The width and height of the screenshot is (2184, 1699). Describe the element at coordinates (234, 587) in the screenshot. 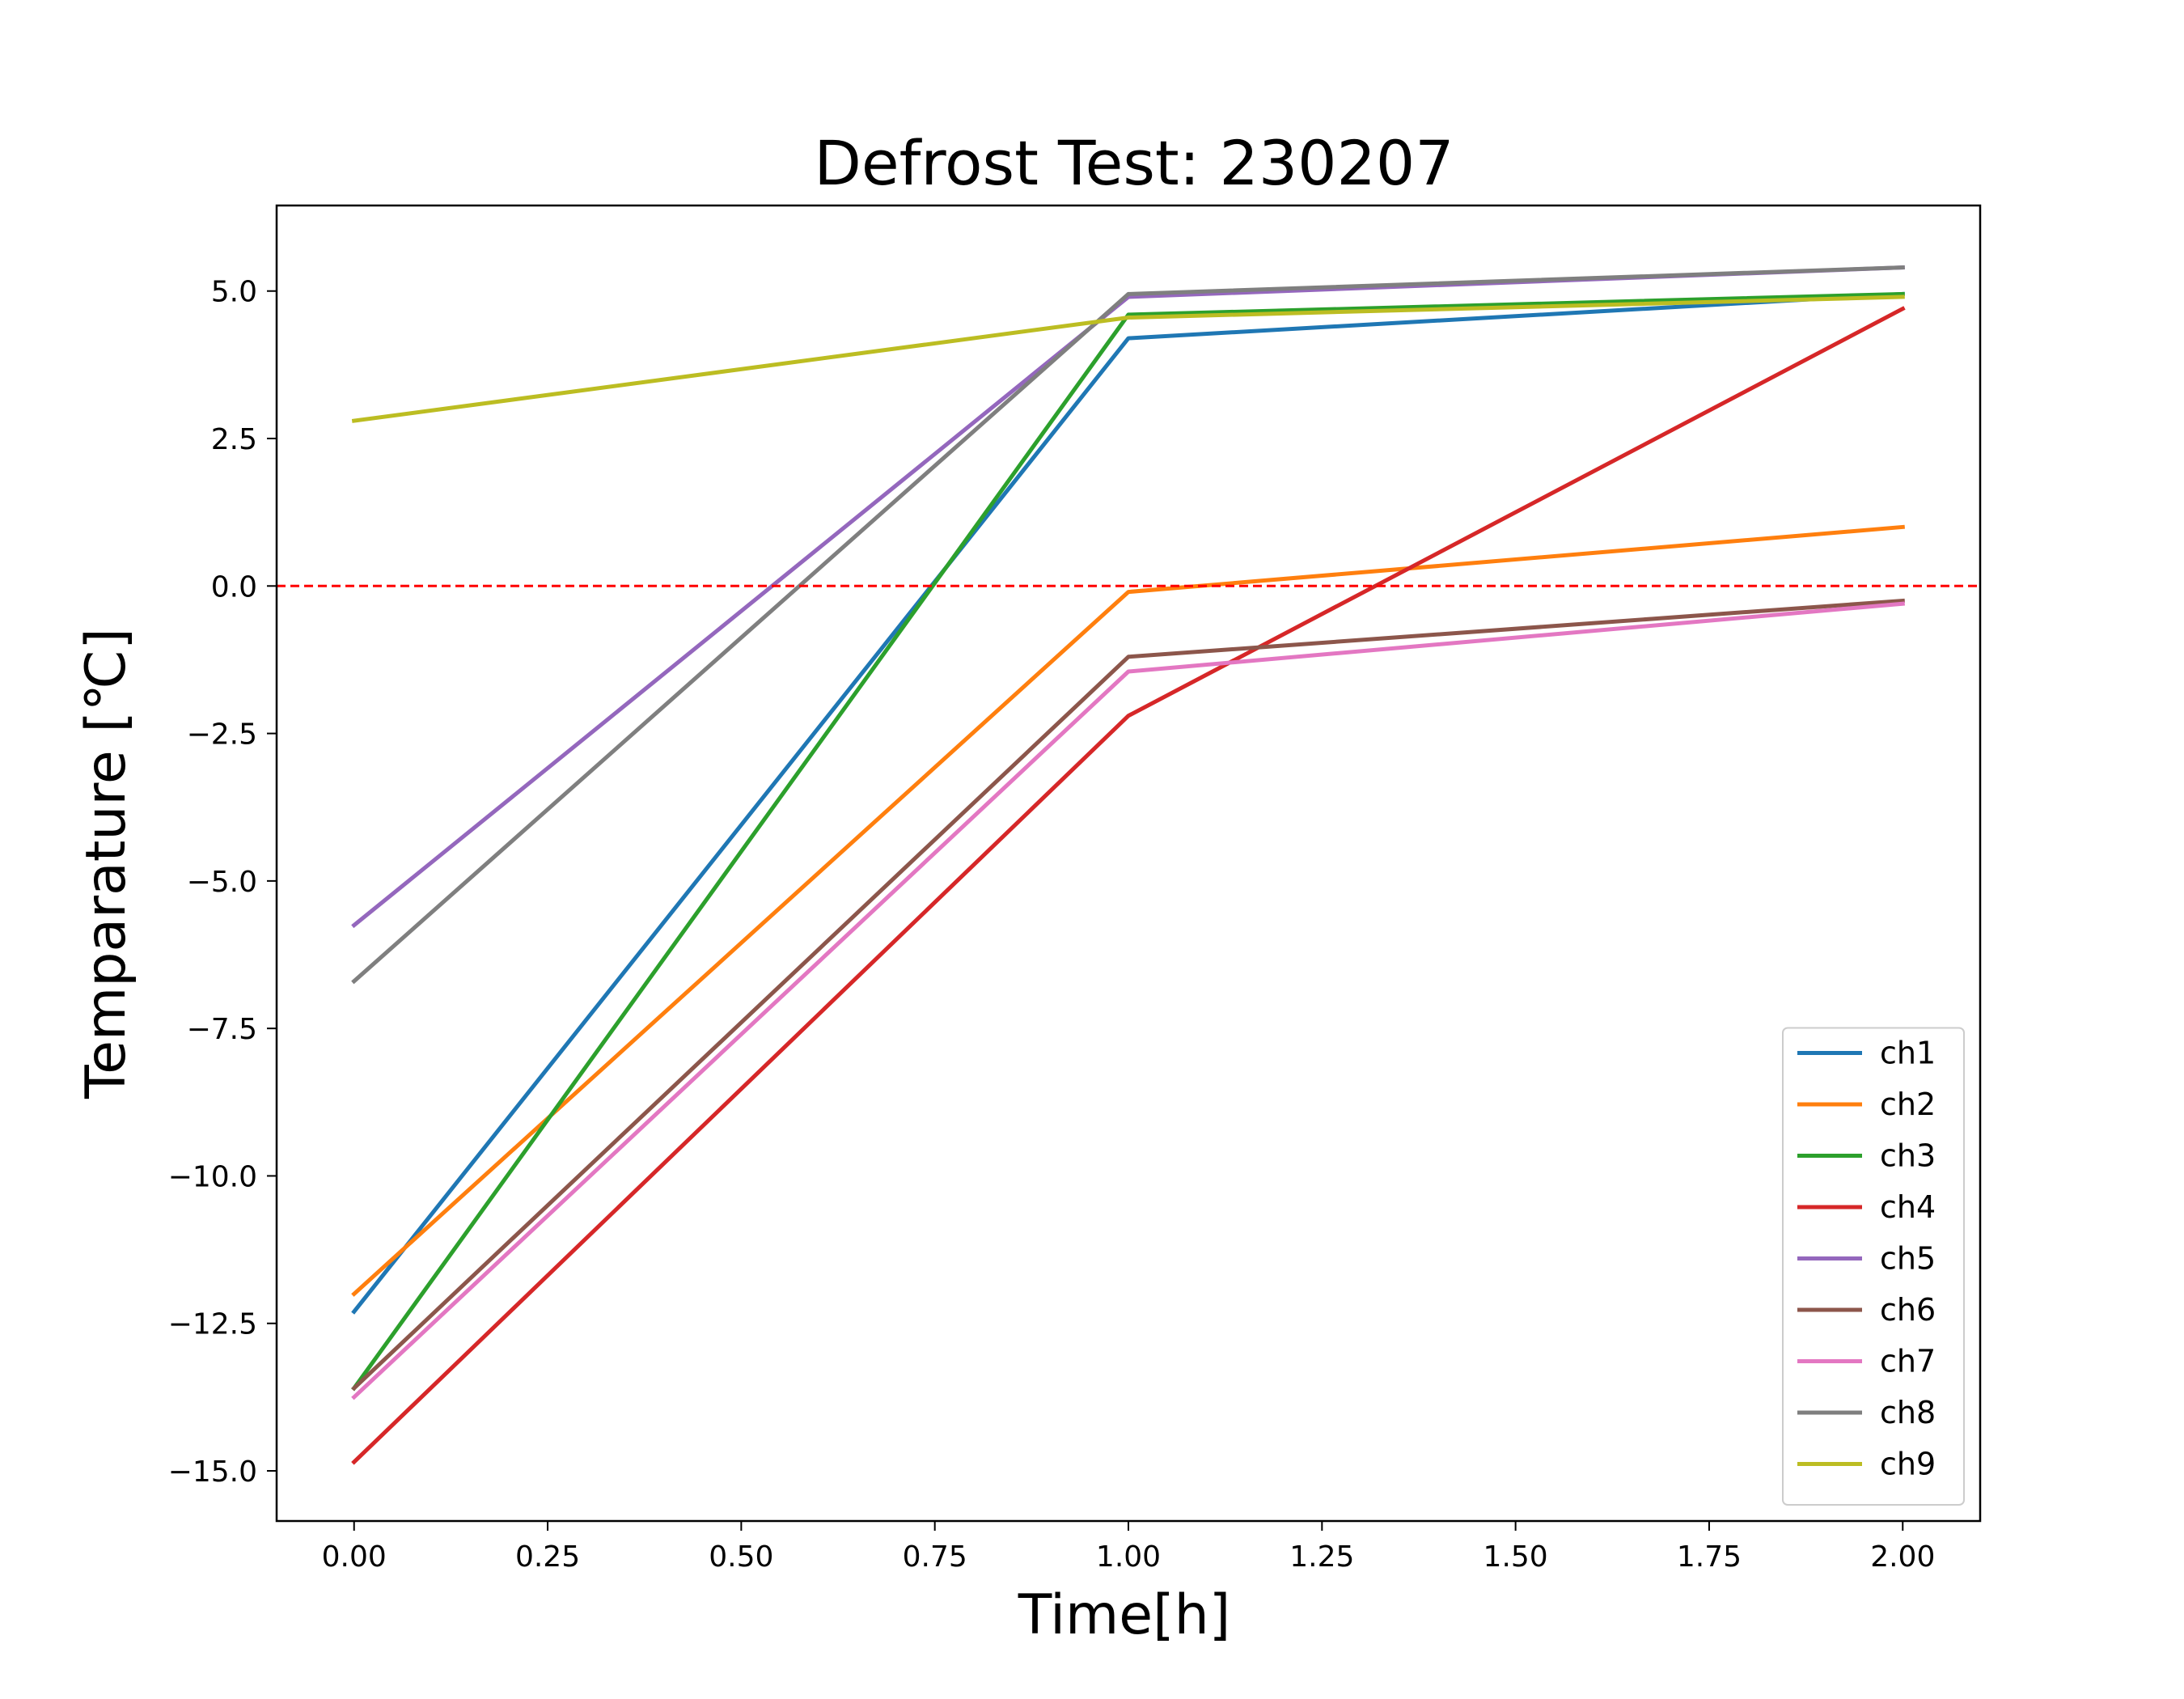

I see `y-tick-label: 0.0` at that location.